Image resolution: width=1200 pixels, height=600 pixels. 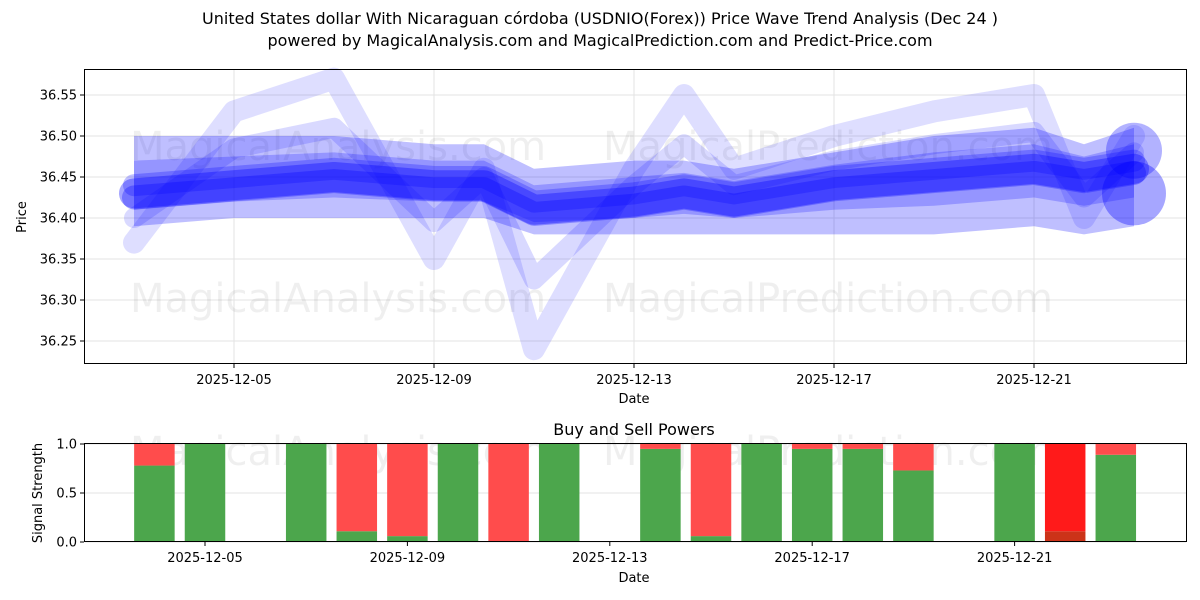 I want to click on y-tick-label: 36.35, so click(x=58, y=260).